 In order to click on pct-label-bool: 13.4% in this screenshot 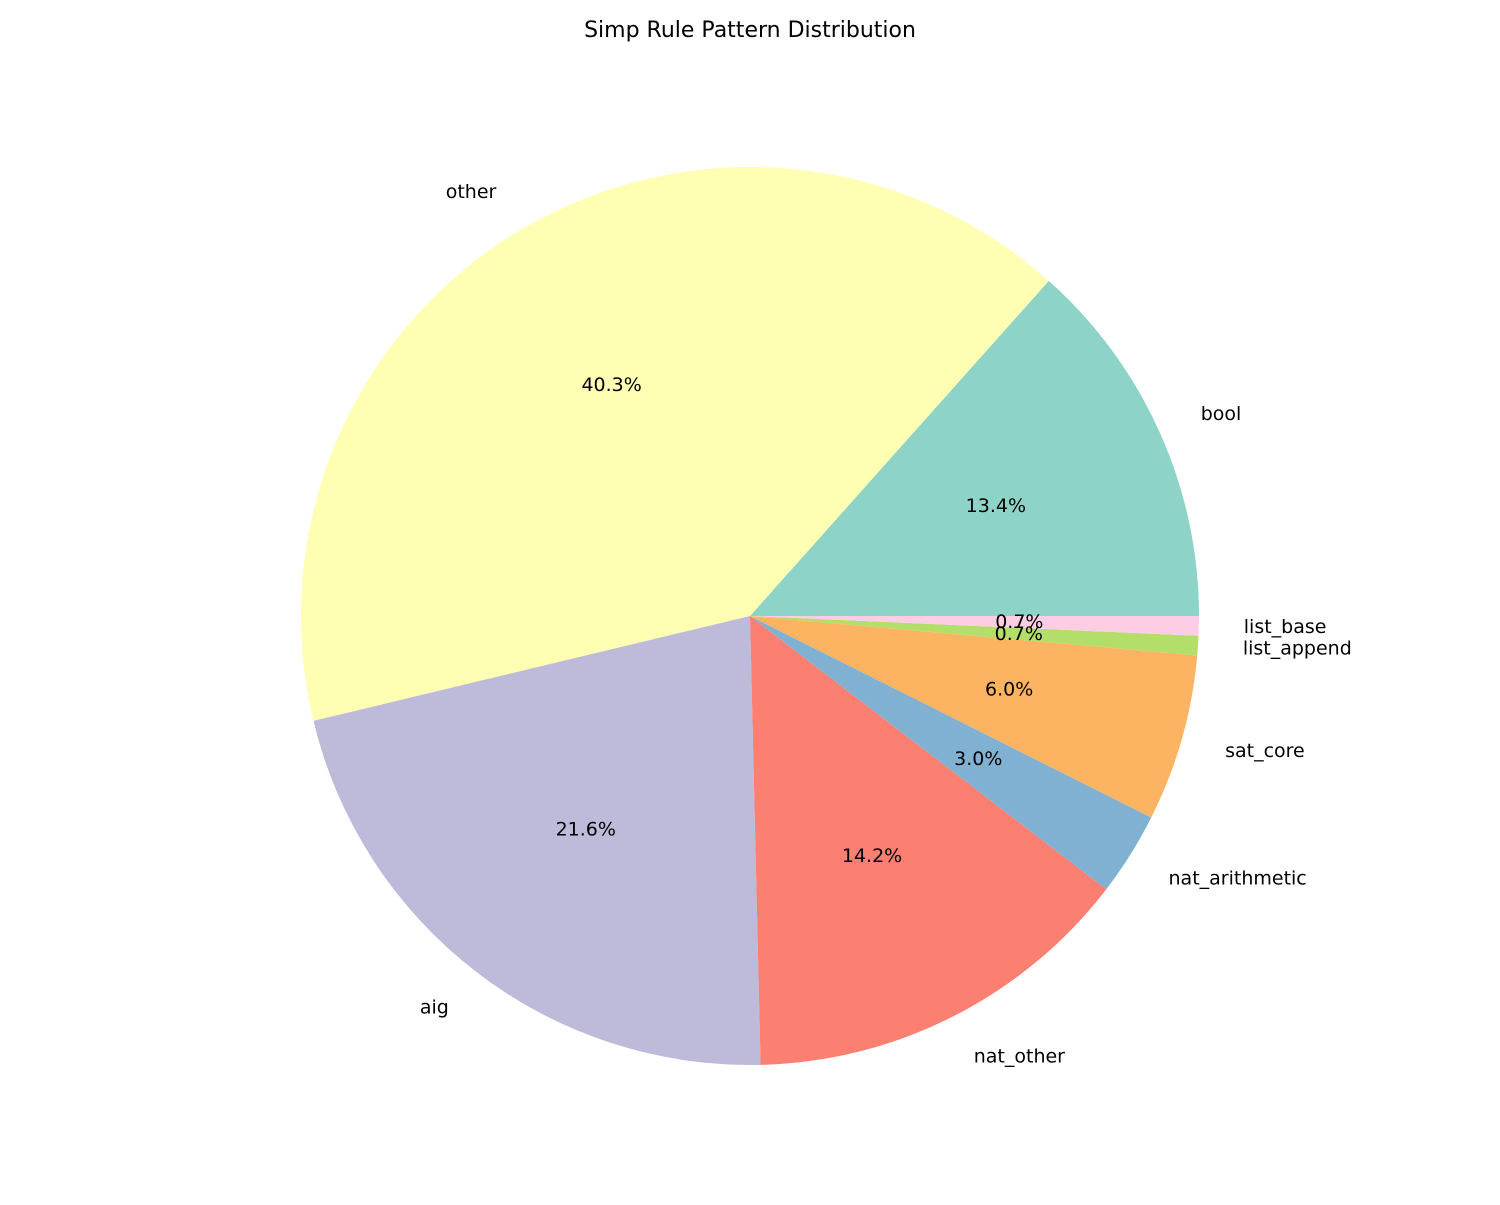, I will do `click(996, 506)`.